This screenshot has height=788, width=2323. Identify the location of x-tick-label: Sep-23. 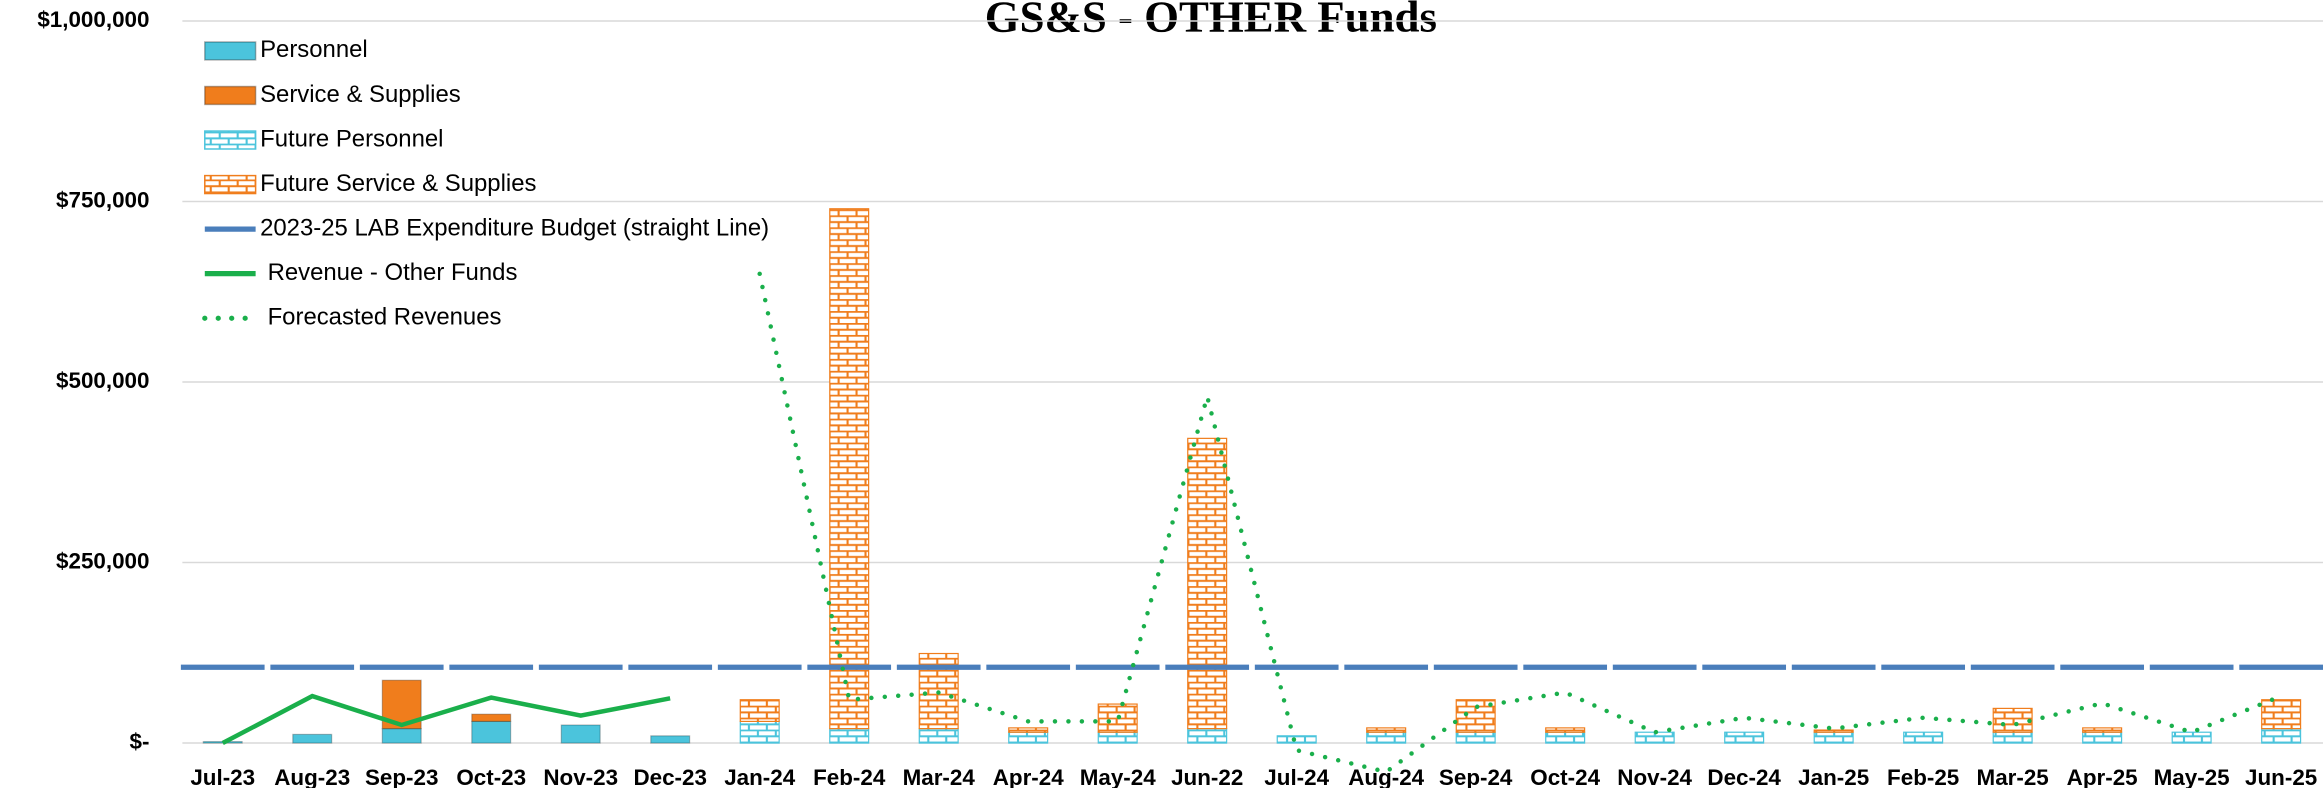
(401, 776).